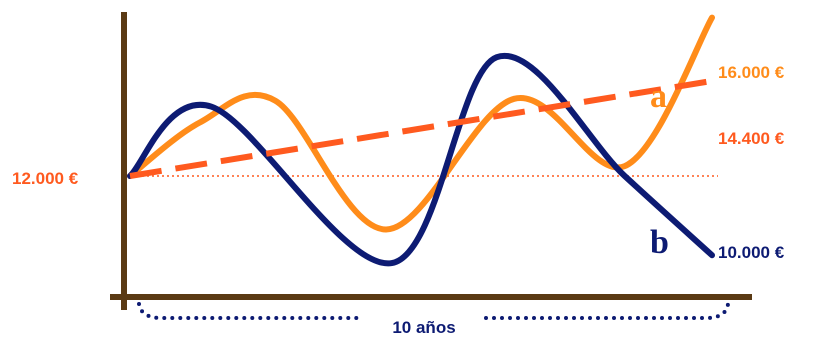  I want to click on series-b-end-label: 10.000 €, so click(751, 252).